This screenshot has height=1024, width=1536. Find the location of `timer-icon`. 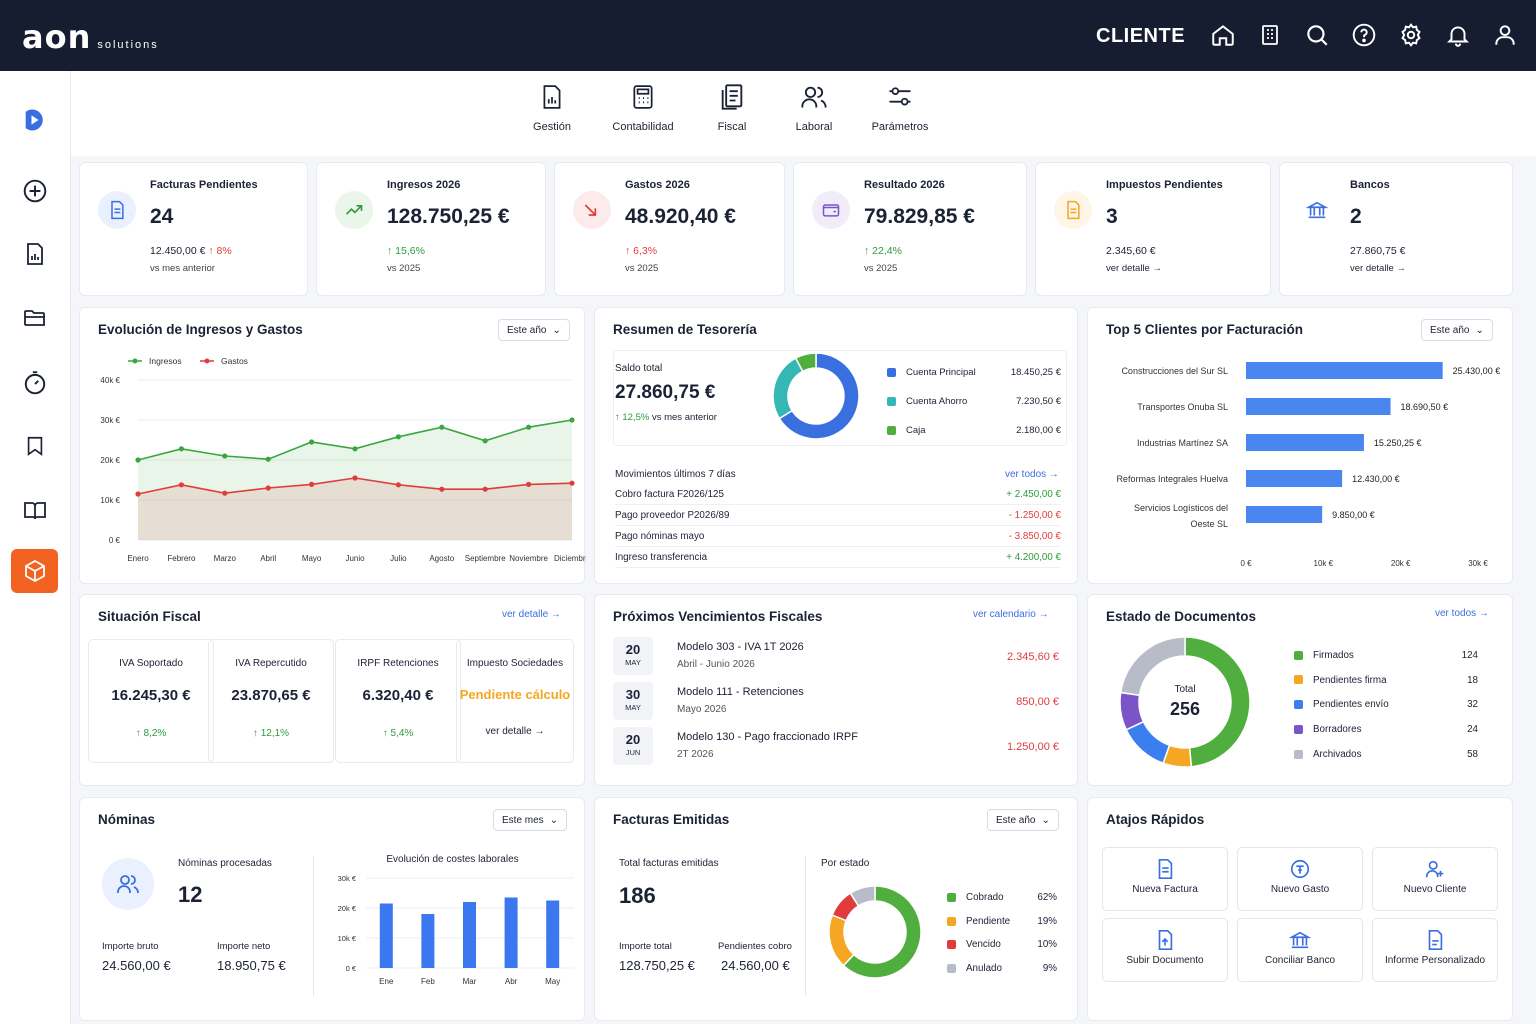

timer-icon is located at coordinates (35, 383).